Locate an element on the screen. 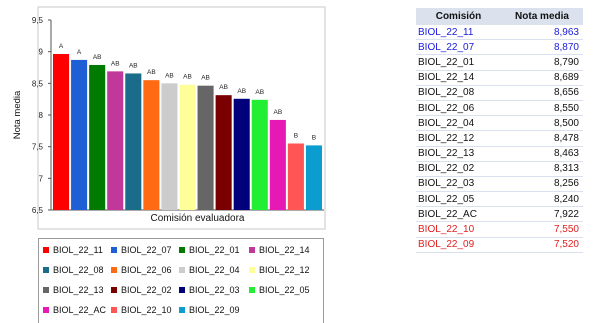 This screenshot has width=601, height=323. legend-label: BIOL_22_14 is located at coordinates (284, 250).